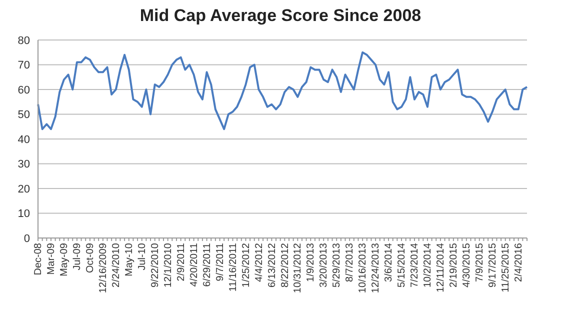  What do you see at coordinates (207, 264) in the screenshot?
I see `x-tick-label: 6/29/2011` at bounding box center [207, 264].